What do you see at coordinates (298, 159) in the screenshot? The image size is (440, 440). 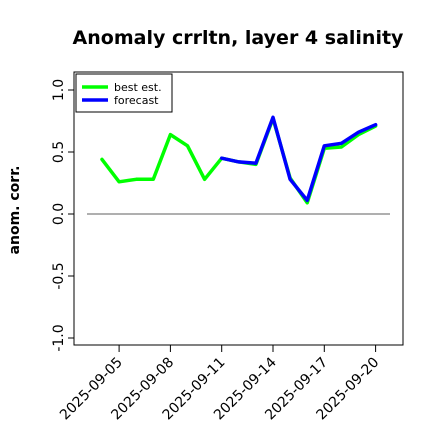 I see `series-line-forecast` at bounding box center [298, 159].